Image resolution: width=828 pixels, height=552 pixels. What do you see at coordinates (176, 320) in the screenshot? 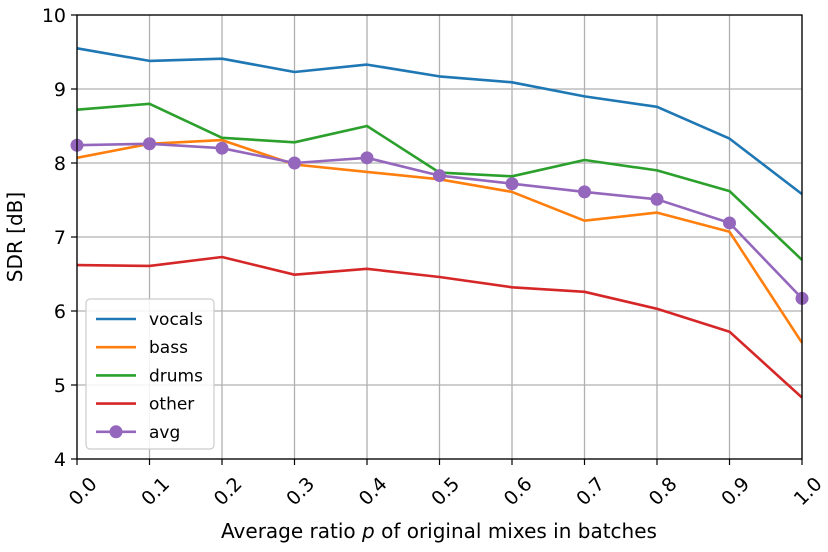
I see `legend-label-vocals: vocals` at bounding box center [176, 320].